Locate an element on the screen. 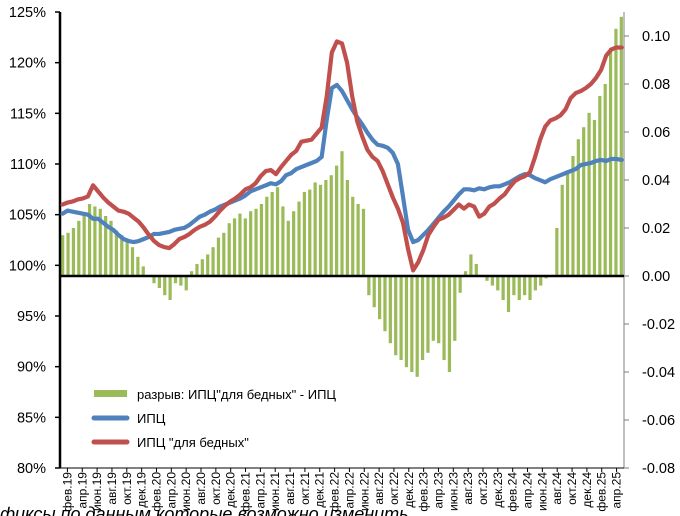 This screenshot has width=680, height=516. legend-gap-swatch is located at coordinates (110, 393).